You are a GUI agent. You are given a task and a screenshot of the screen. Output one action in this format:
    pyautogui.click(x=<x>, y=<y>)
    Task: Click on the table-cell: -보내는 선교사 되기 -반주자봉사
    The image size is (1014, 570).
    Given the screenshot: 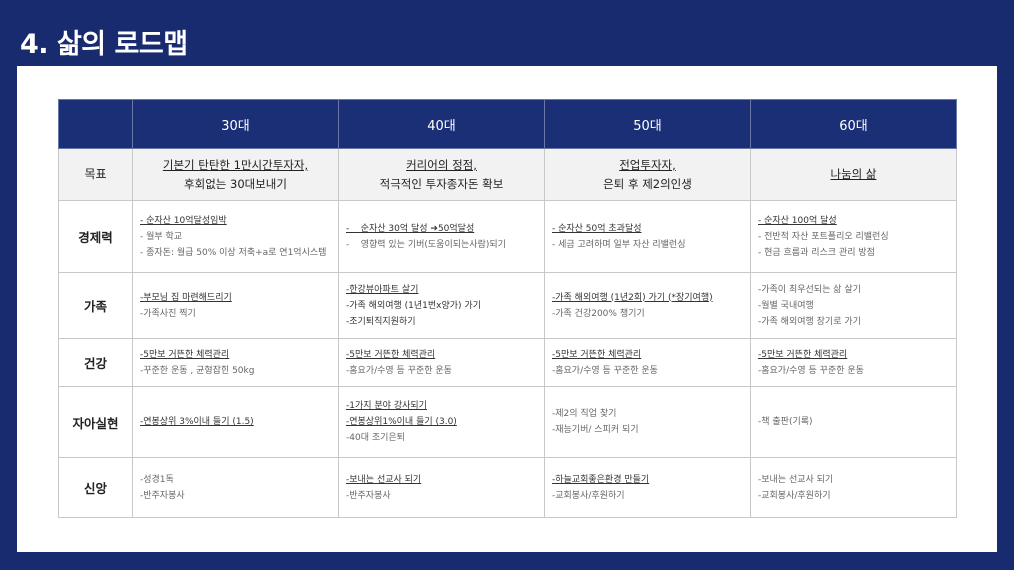 What is the action you would take?
    pyautogui.click(x=441, y=487)
    